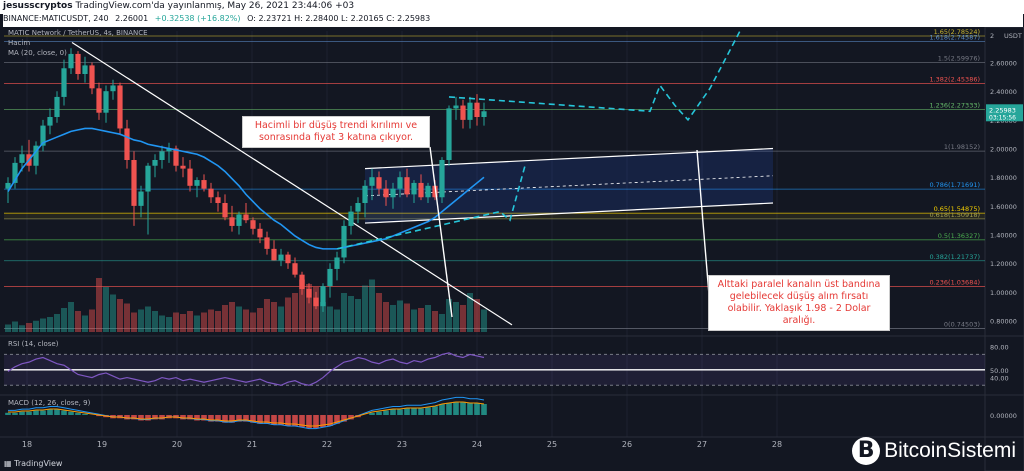 The image size is (1024, 471). I want to click on x-tick-label: 20, so click(177, 444).